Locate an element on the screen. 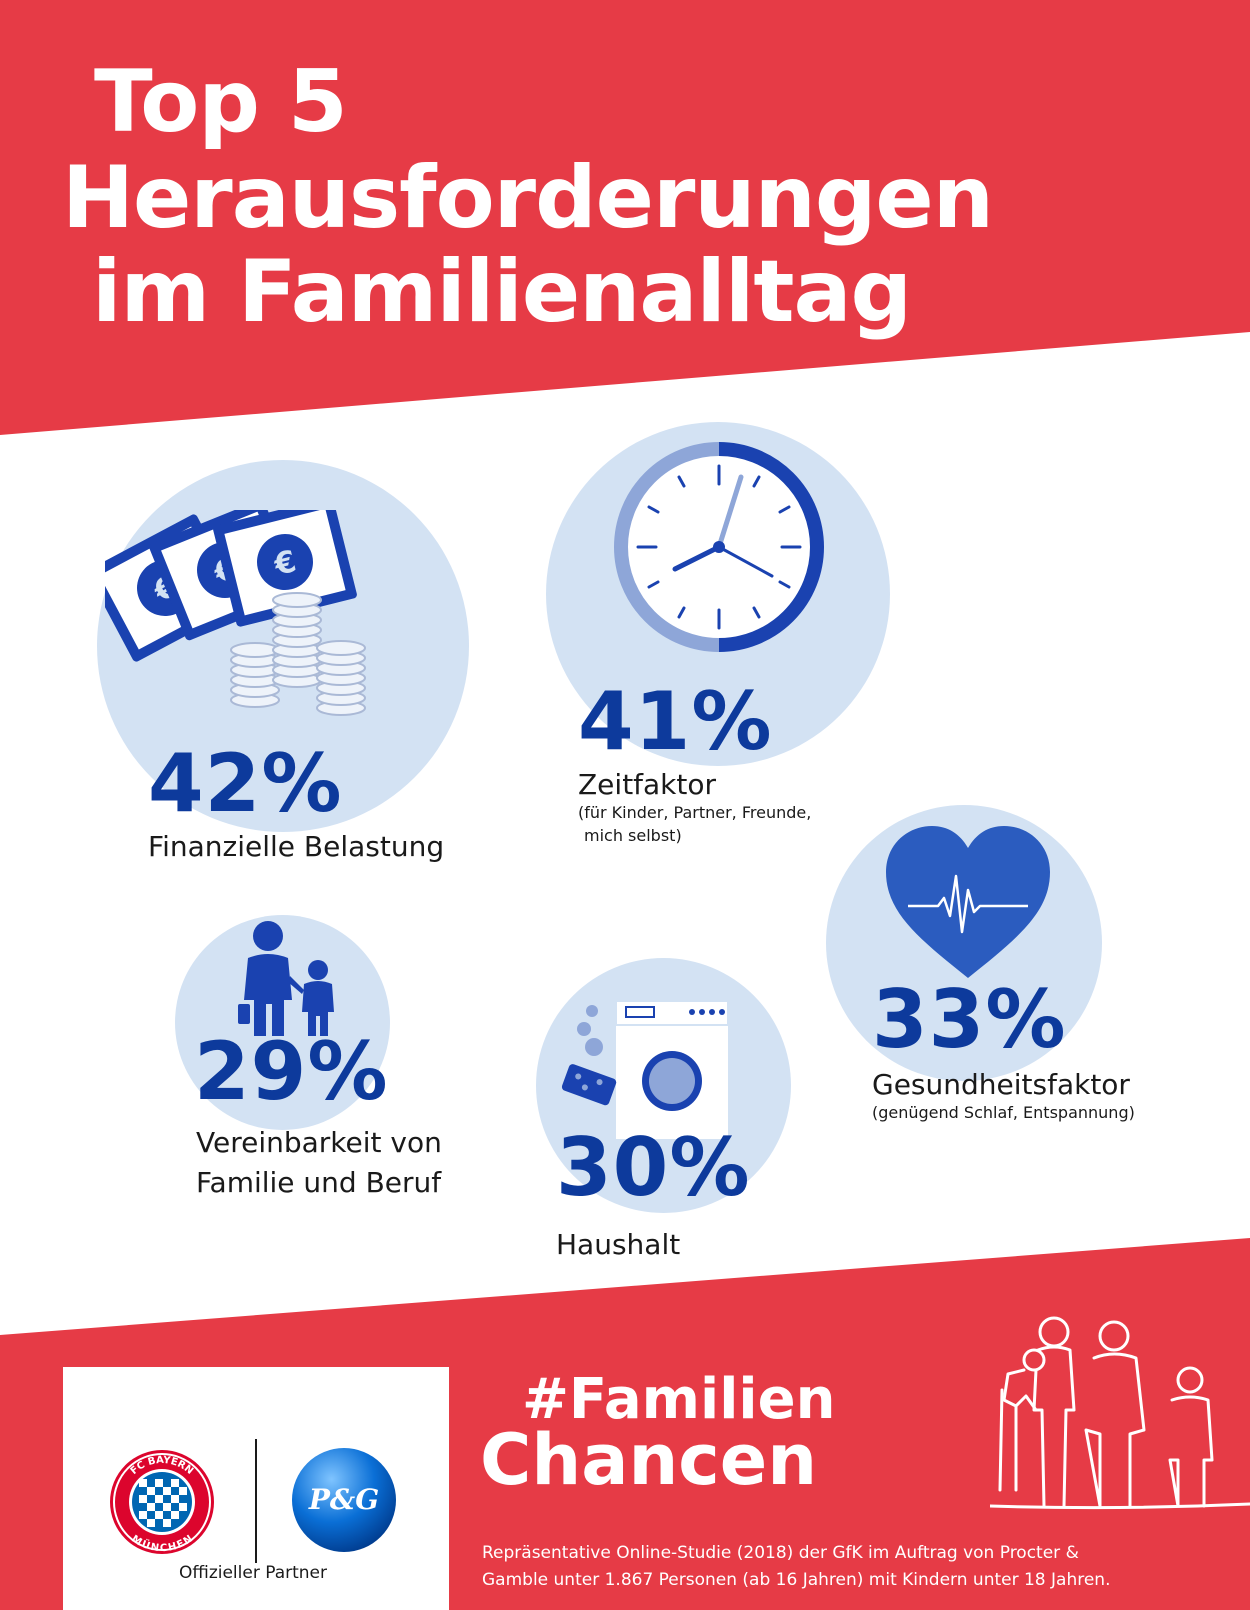 This screenshot has height=1610, width=1250. percent-haushalt: 30% is located at coordinates (653, 1167).